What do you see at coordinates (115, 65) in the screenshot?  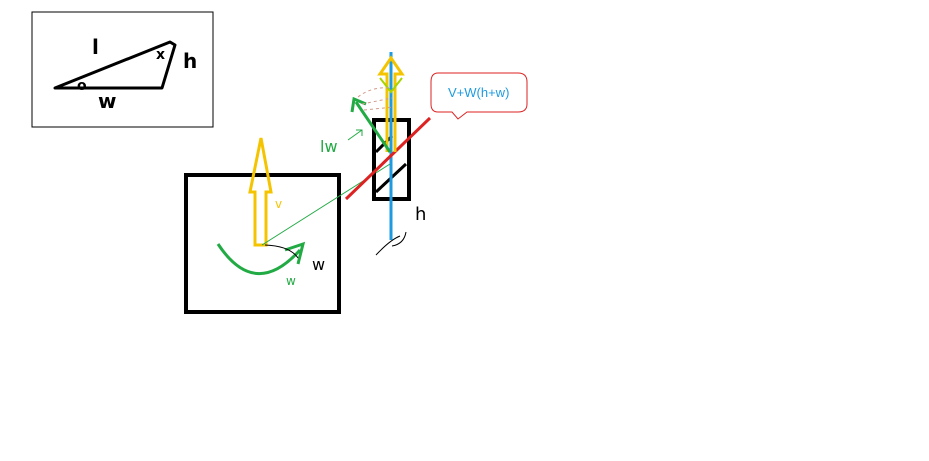 I see `inset-triangle` at bounding box center [115, 65].